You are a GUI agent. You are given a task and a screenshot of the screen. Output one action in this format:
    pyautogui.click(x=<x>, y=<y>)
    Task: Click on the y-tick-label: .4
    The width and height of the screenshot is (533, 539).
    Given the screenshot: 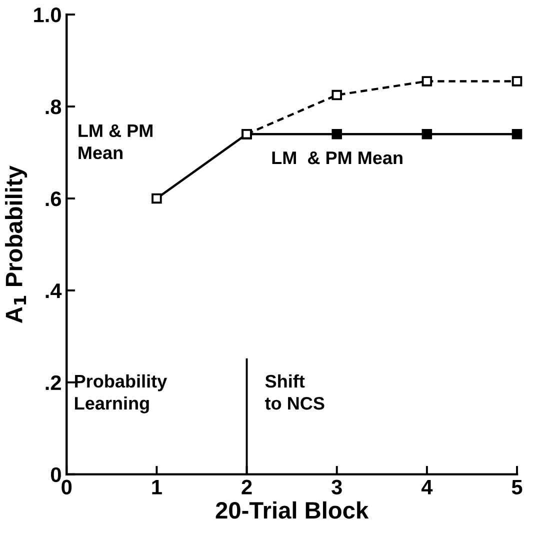 What is the action you would take?
    pyautogui.click(x=54, y=291)
    